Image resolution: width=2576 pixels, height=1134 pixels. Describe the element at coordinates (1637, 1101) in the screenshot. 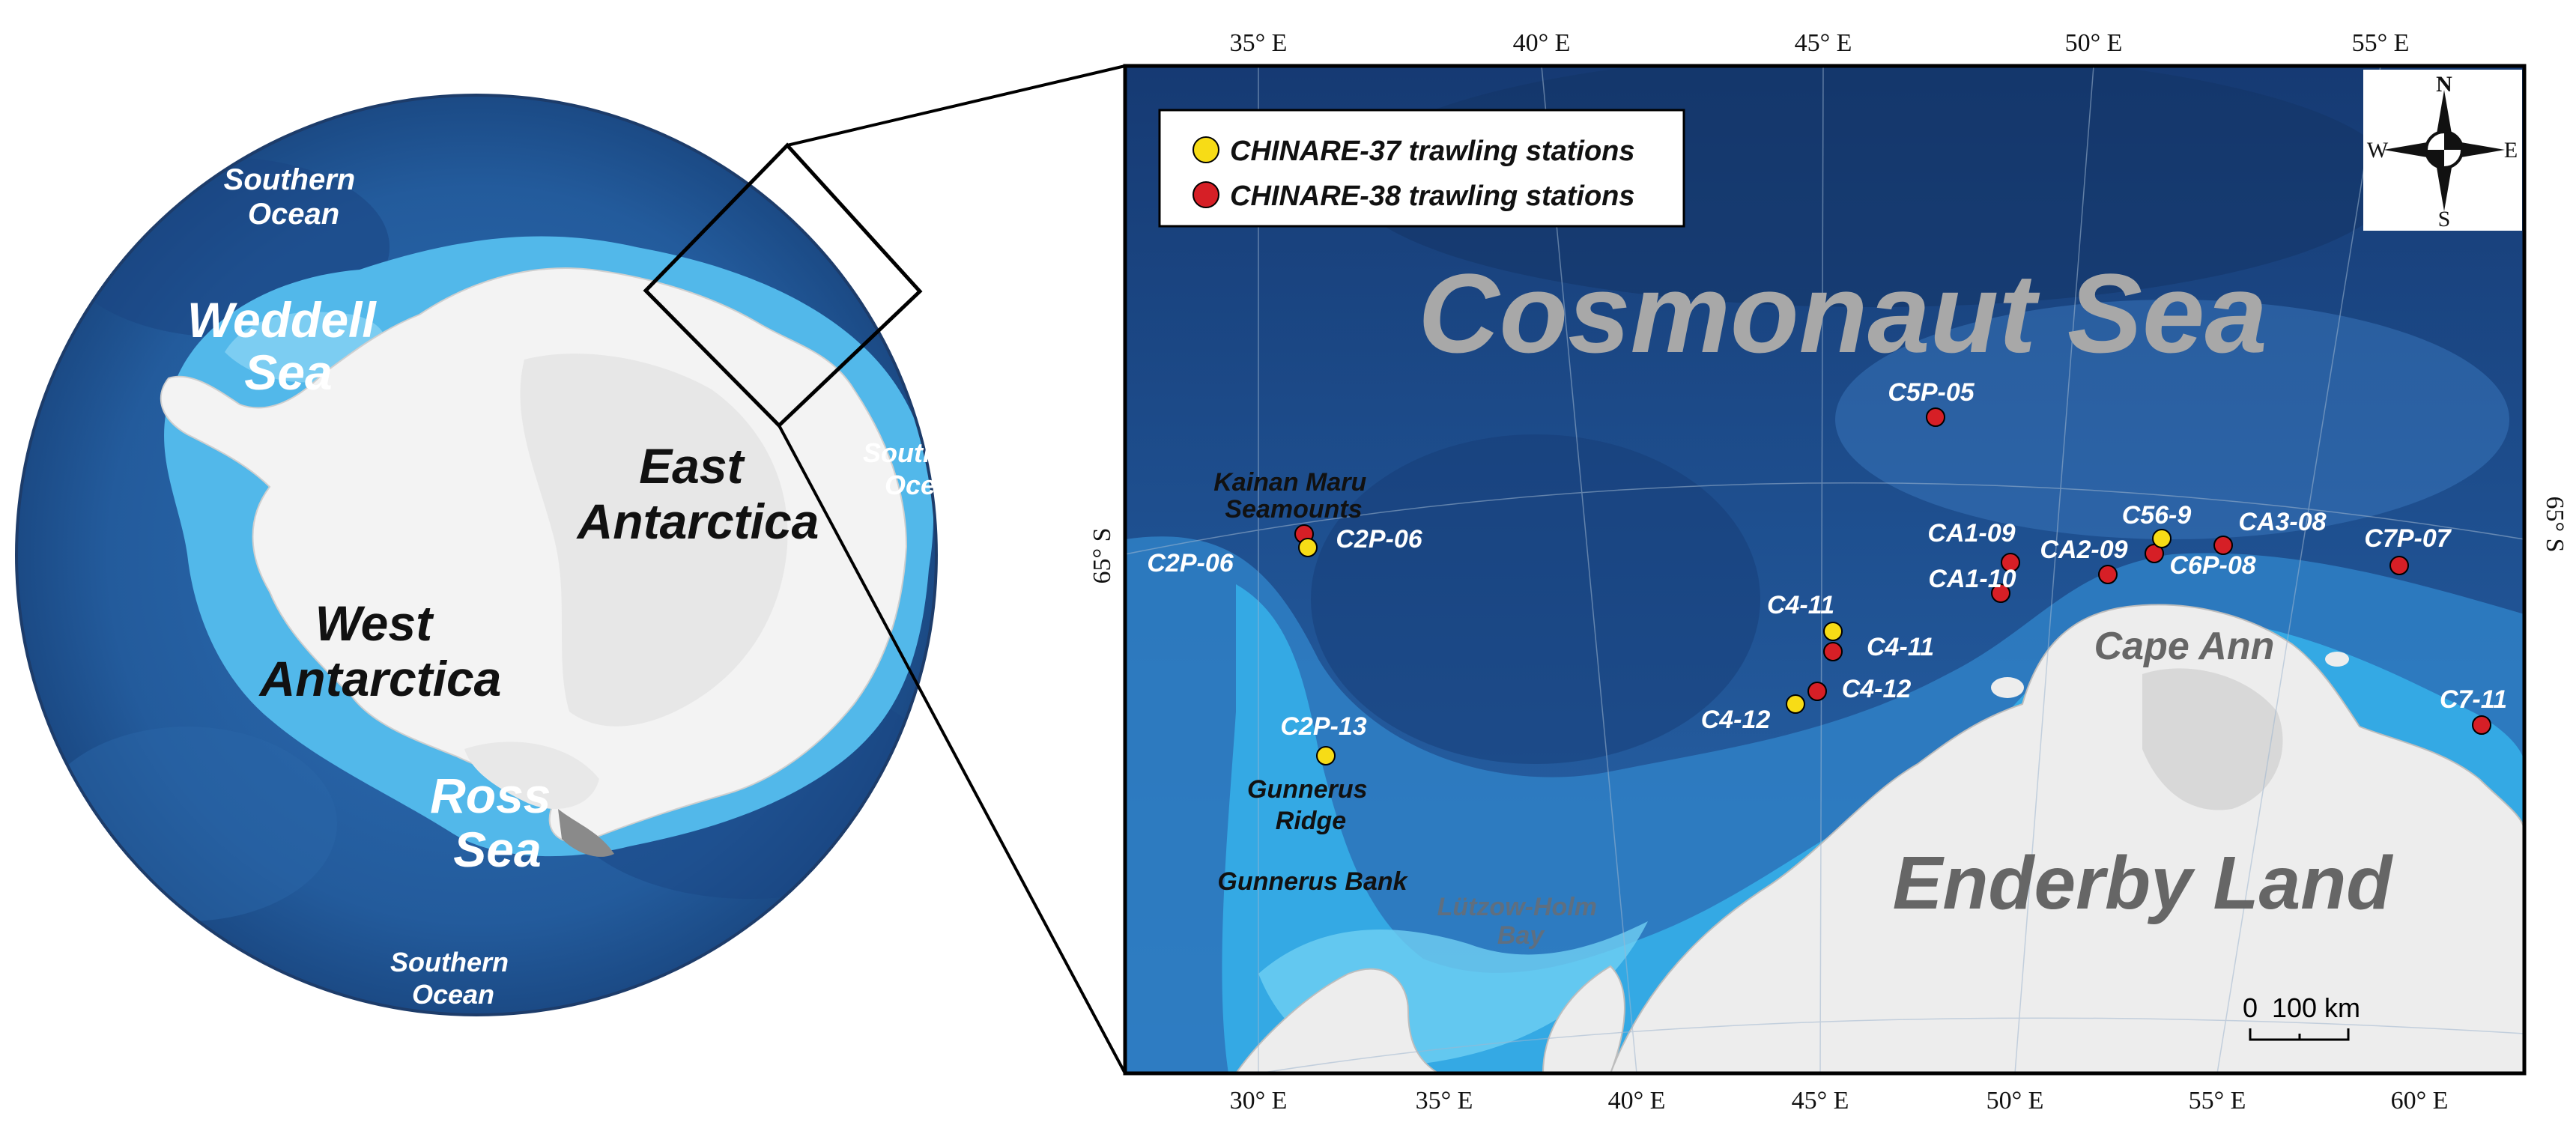

I see `tick-bottom-40: 40° E` at that location.